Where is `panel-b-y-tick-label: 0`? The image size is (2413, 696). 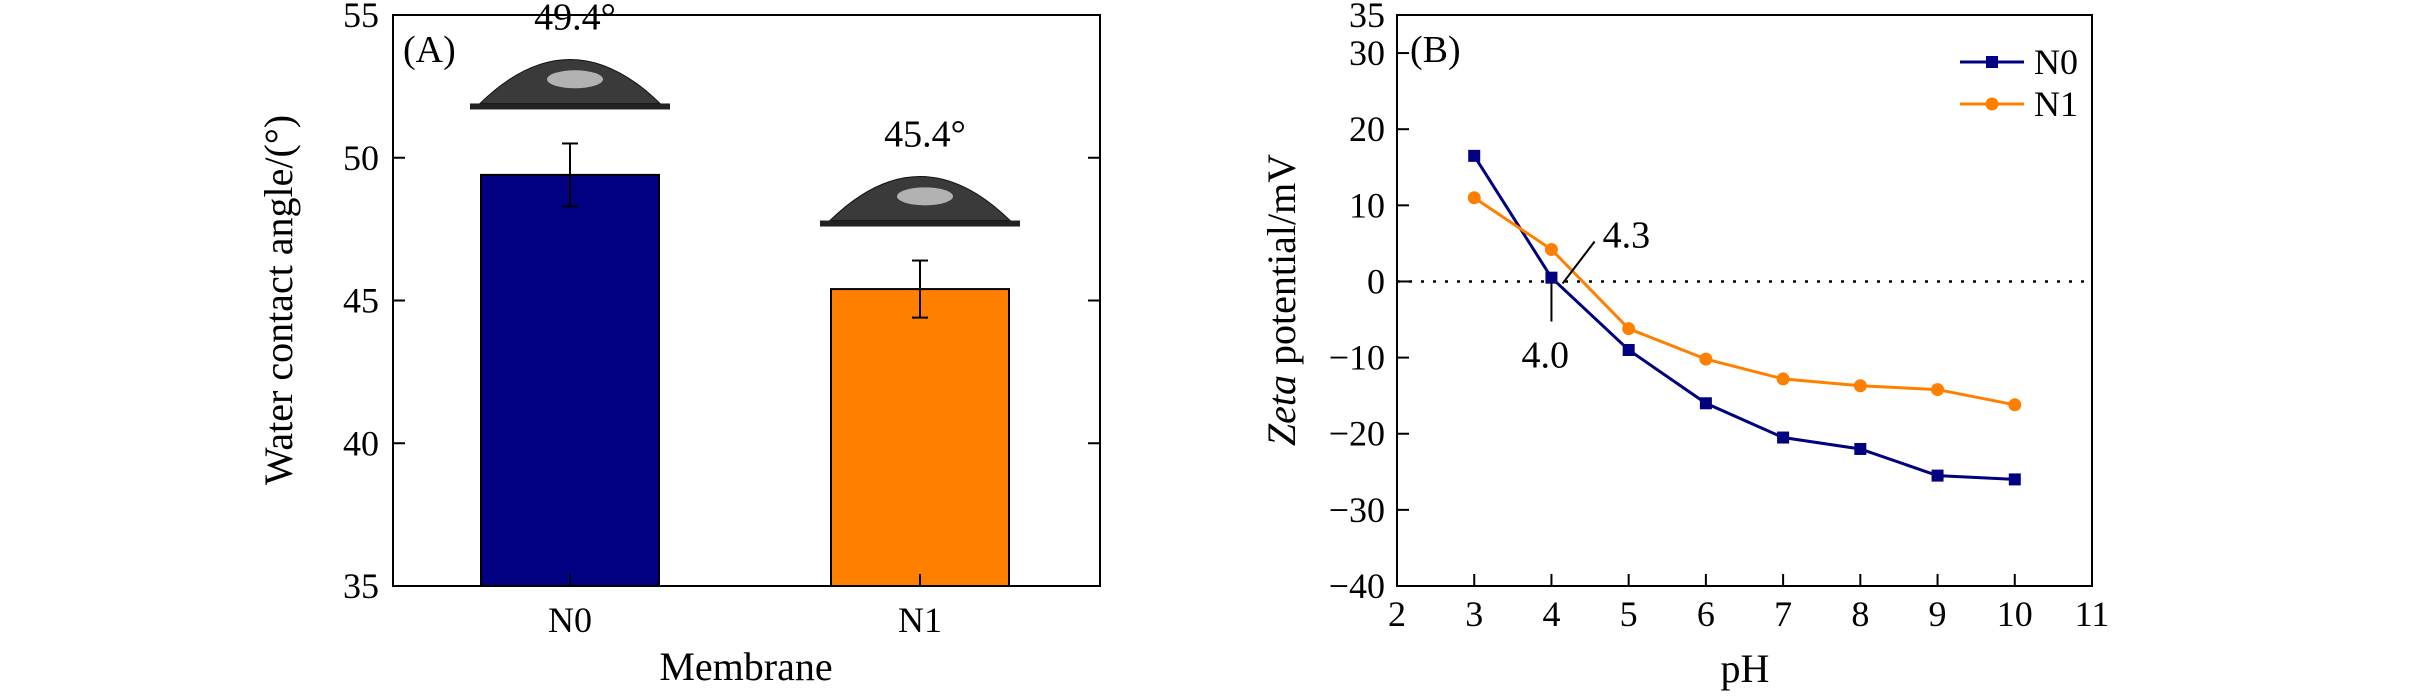
panel-b-y-tick-label: 0 is located at coordinates (1376, 281).